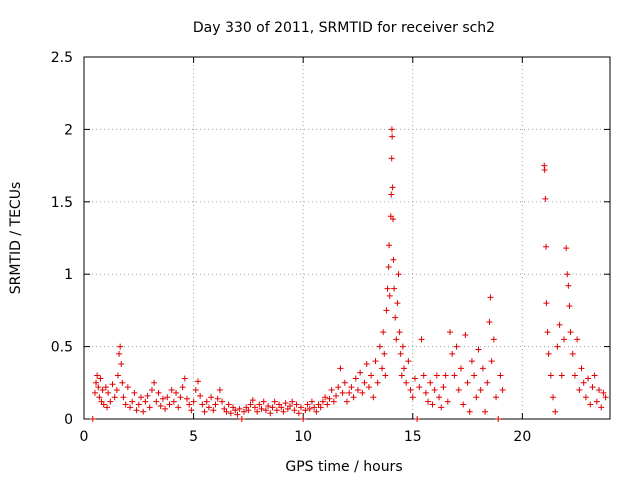  I want to click on x-tick-label: 20, so click(522, 437).